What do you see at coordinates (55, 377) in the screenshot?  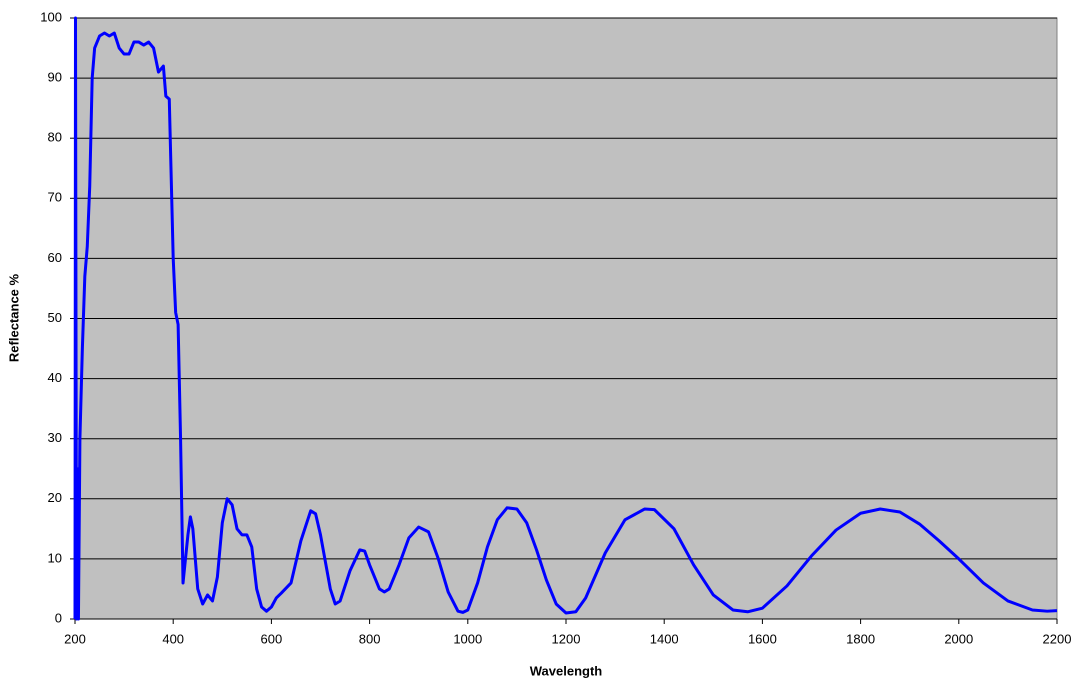 I see `y-tick-label: 40` at bounding box center [55, 377].